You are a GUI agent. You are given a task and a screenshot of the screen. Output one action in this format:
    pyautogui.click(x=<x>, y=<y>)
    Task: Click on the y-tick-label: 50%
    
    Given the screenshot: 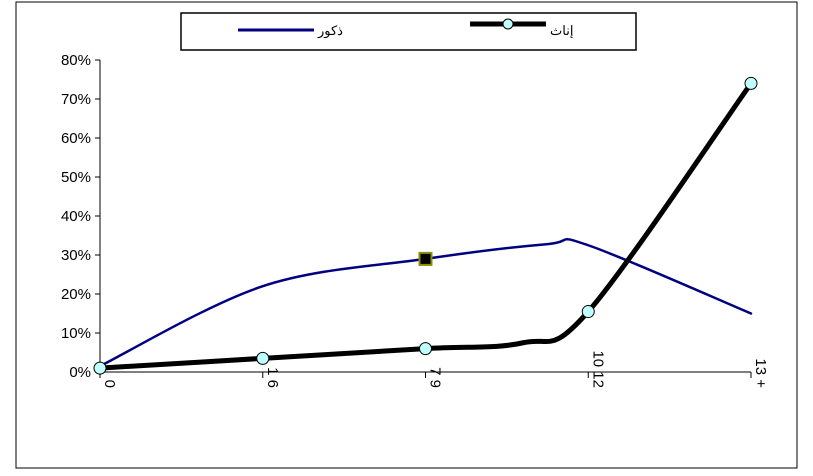 What is the action you would take?
    pyautogui.click(x=76, y=177)
    